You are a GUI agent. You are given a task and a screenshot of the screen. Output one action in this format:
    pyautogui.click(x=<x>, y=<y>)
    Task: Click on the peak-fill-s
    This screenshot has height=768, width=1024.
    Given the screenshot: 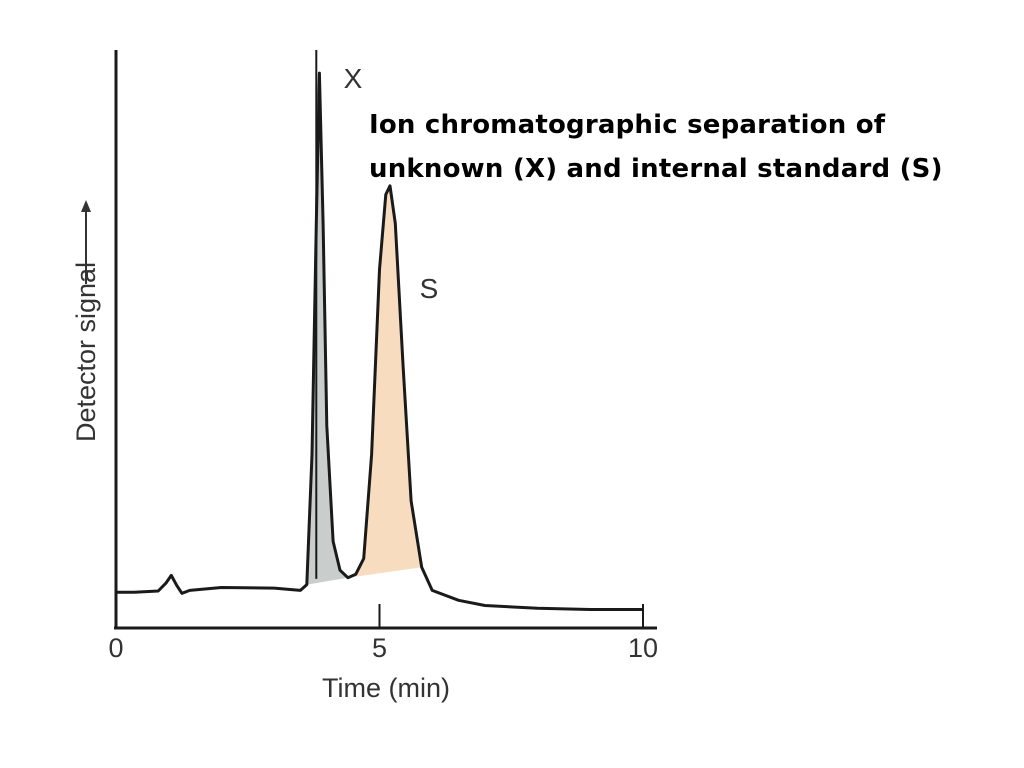 What is the action you would take?
    pyautogui.click(x=384, y=381)
    